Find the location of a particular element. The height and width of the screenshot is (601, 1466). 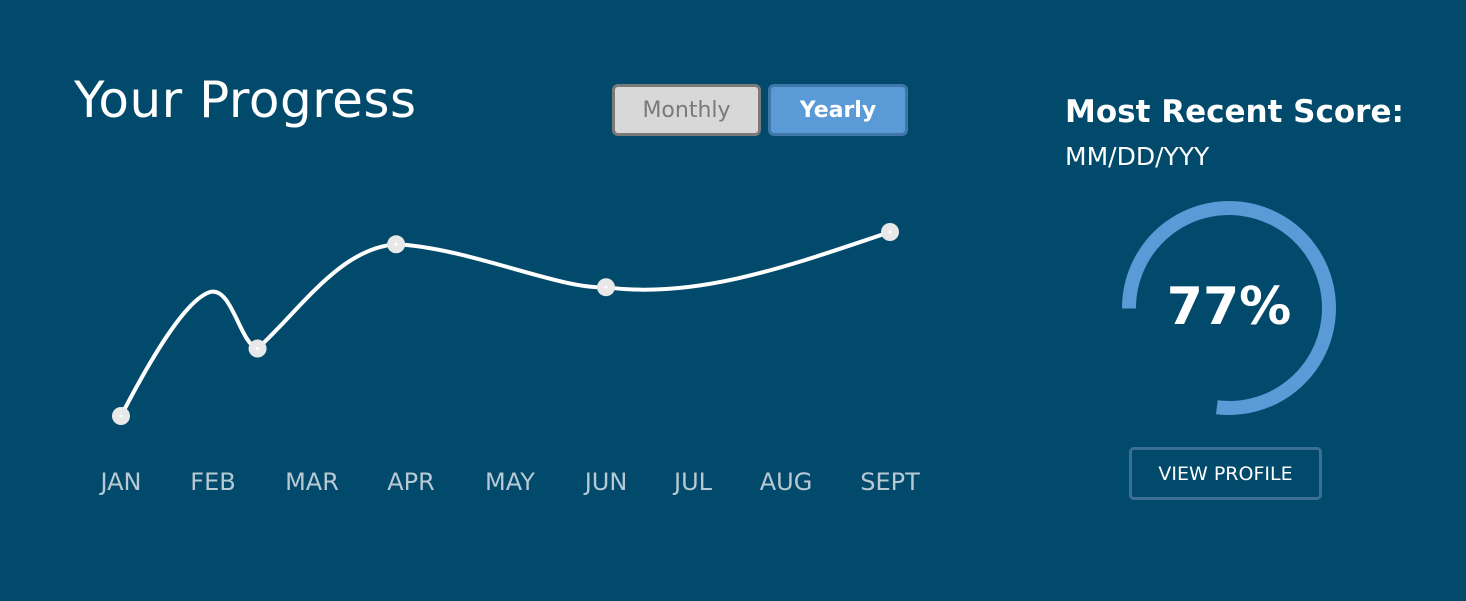

x-axis-label: JUL is located at coordinates (692, 482).